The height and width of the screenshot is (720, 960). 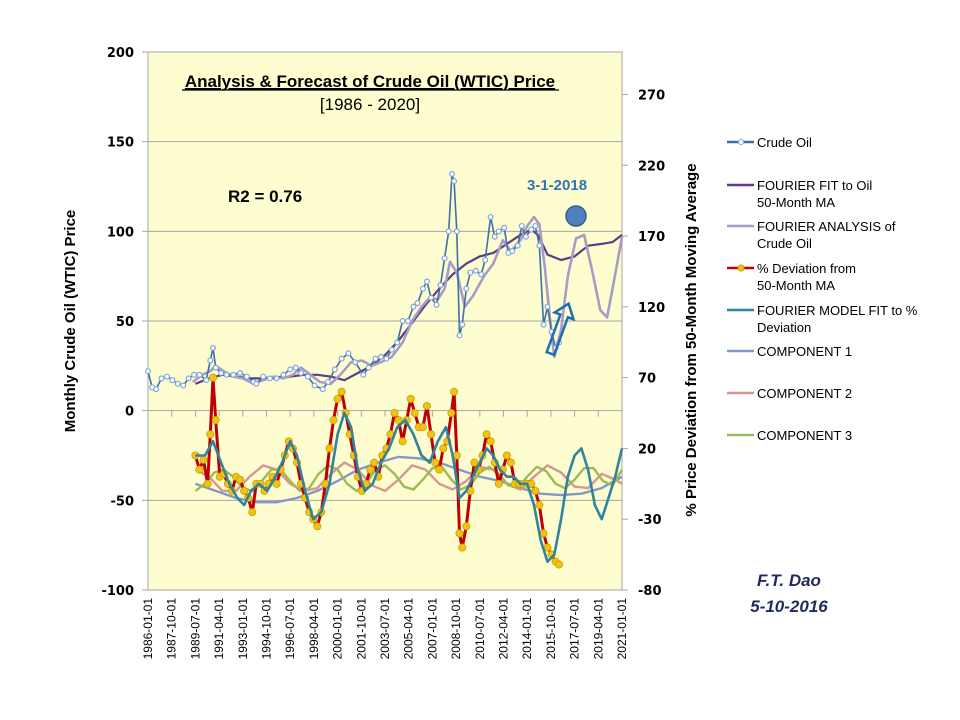 I want to click on x-tick-label: 1996-07-01, so click(x=290, y=629).